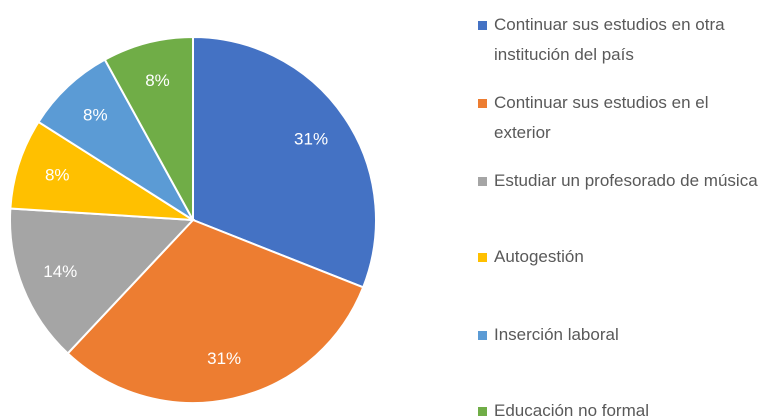 This screenshot has height=420, width=775. I want to click on legend-label: Estudiar un profesorado de música, so click(626, 180).